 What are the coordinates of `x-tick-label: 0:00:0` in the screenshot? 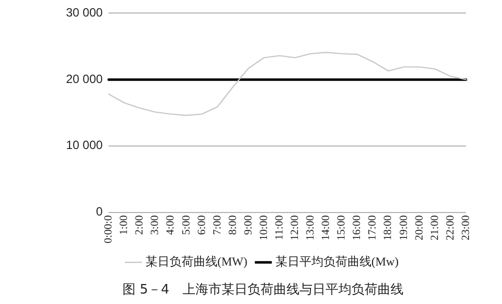 It's located at (108, 229).